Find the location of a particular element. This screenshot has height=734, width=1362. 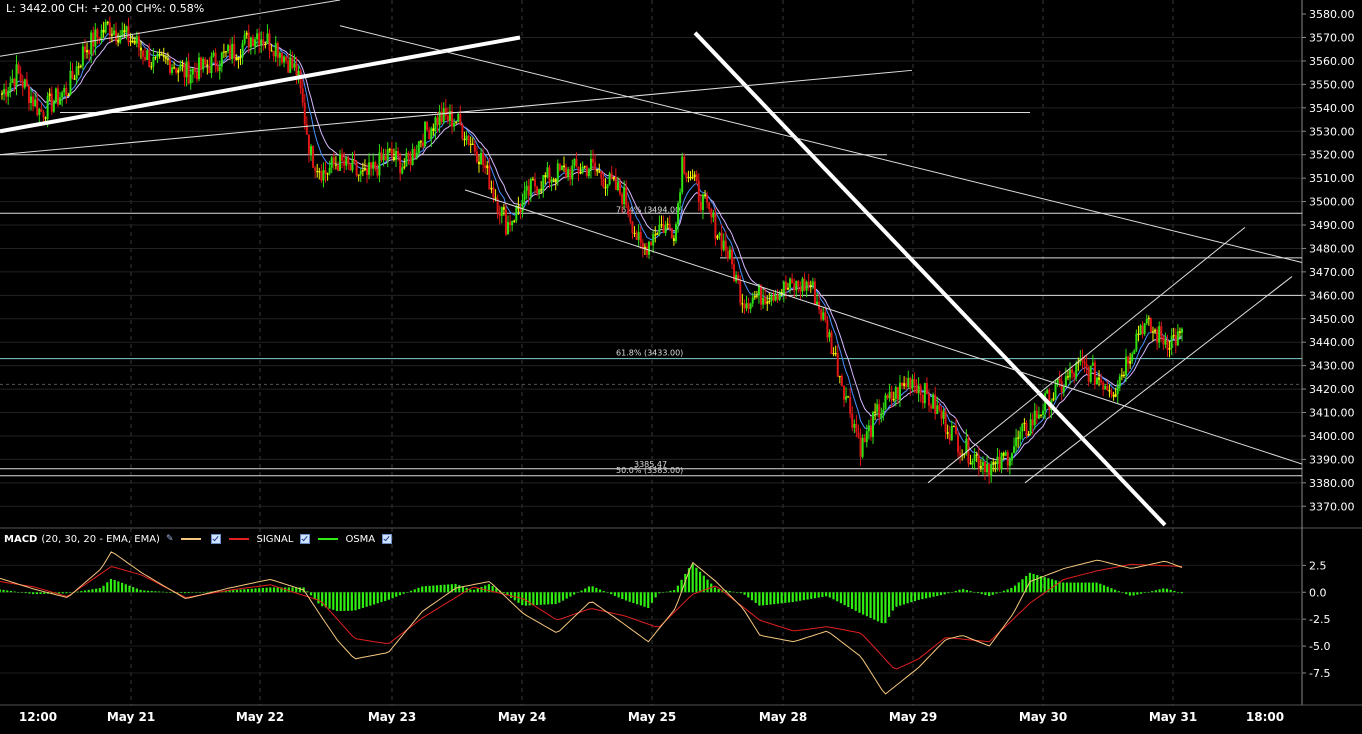

macd-visible-checkbox is located at coordinates (216, 539).